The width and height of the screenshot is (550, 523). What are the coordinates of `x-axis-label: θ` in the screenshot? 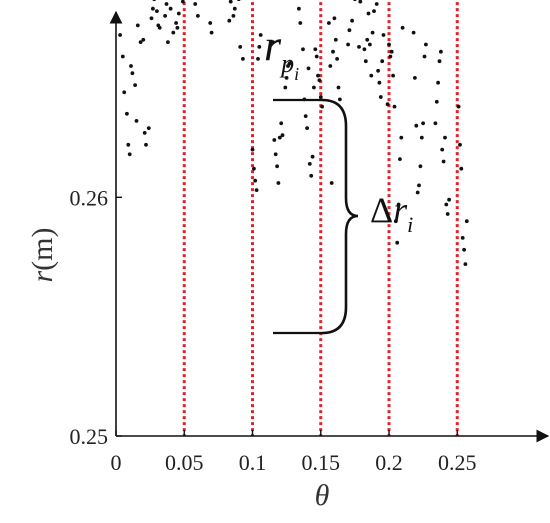 It's located at (322, 495).